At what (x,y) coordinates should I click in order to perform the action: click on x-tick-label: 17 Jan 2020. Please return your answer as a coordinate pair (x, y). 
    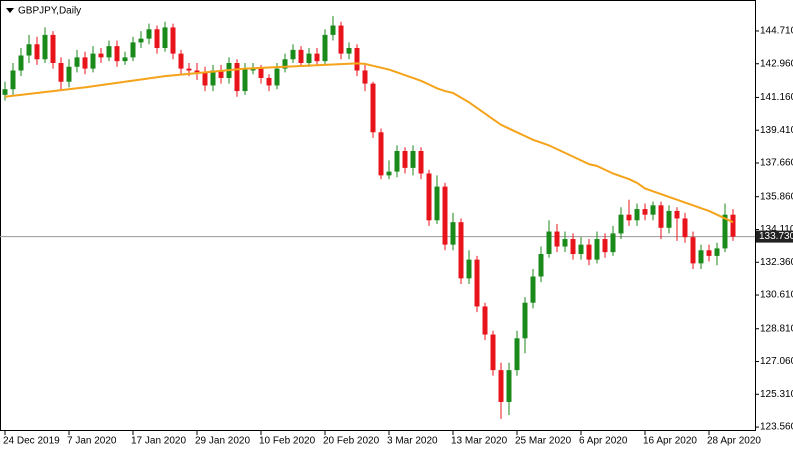
    Looking at the image, I should click on (158, 441).